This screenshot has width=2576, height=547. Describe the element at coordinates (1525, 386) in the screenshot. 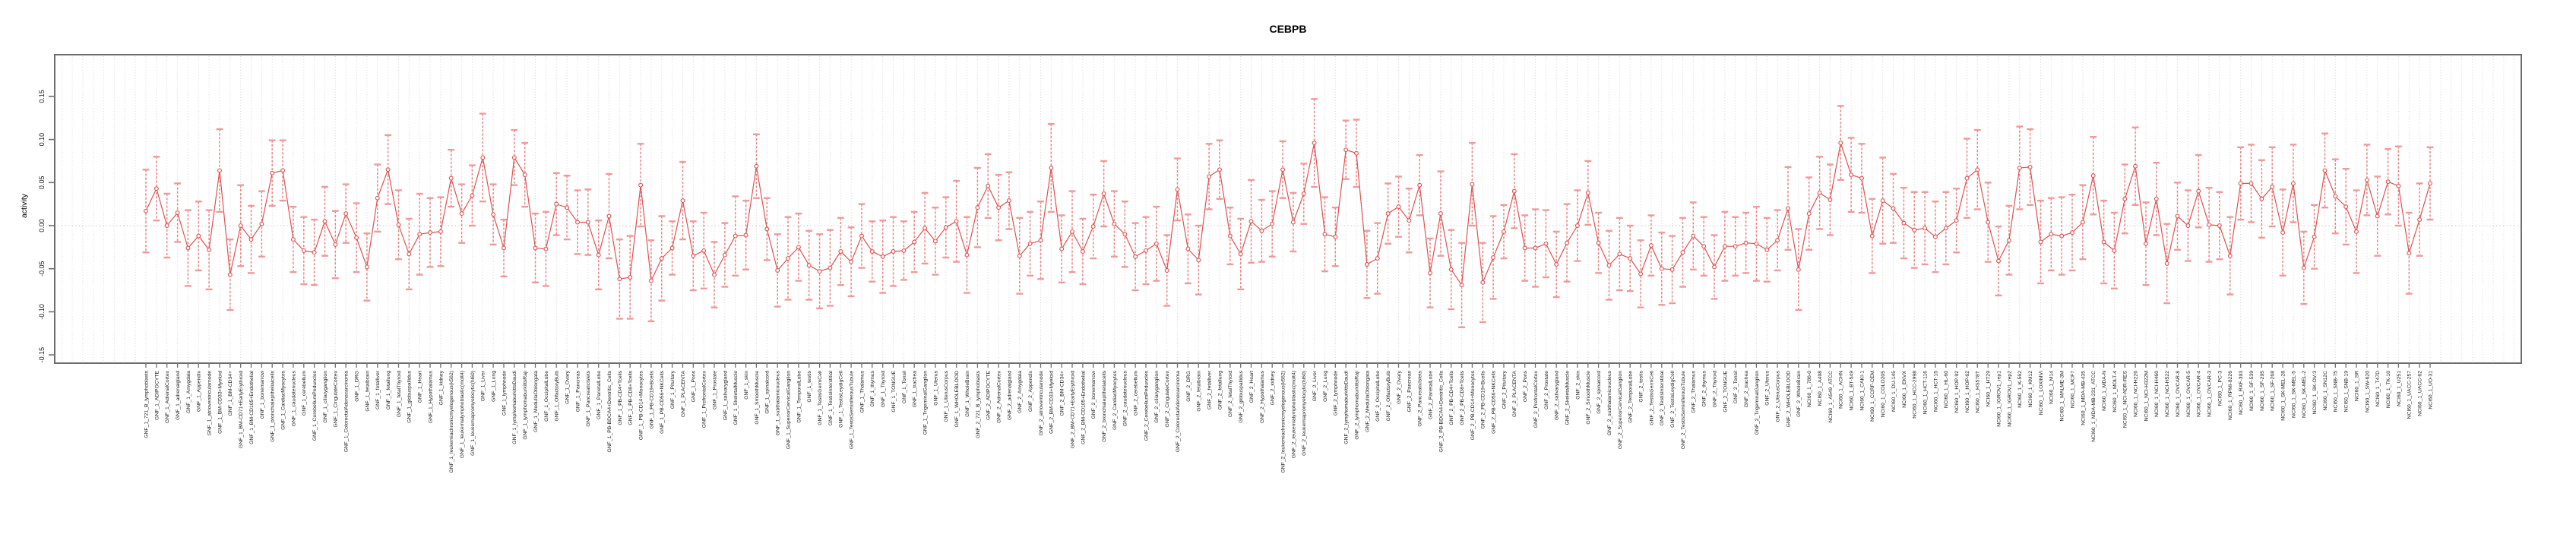

I see `x-category-label: GNF_2_Pons` at that location.